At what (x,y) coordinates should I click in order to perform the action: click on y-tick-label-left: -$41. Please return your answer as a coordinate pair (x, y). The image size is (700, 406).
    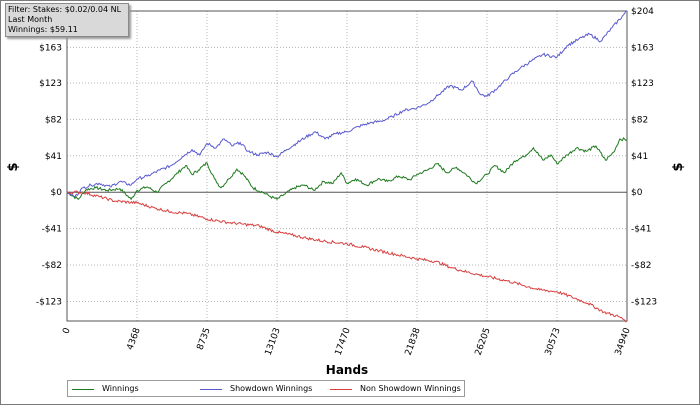
    Looking at the image, I should click on (52, 230).